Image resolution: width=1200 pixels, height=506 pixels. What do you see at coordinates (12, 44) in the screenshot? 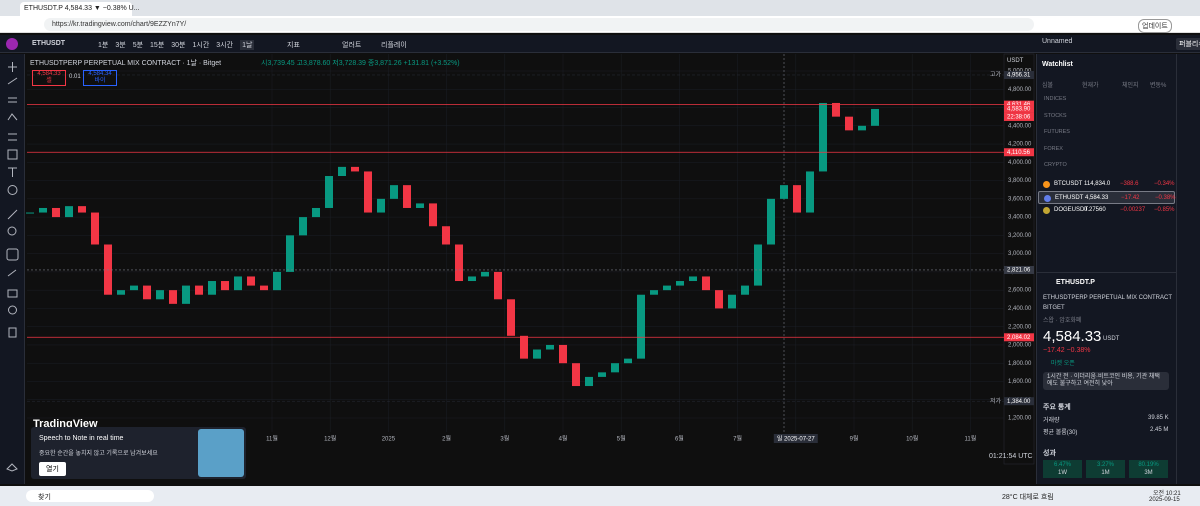
I see `avatar` at bounding box center [12, 44].